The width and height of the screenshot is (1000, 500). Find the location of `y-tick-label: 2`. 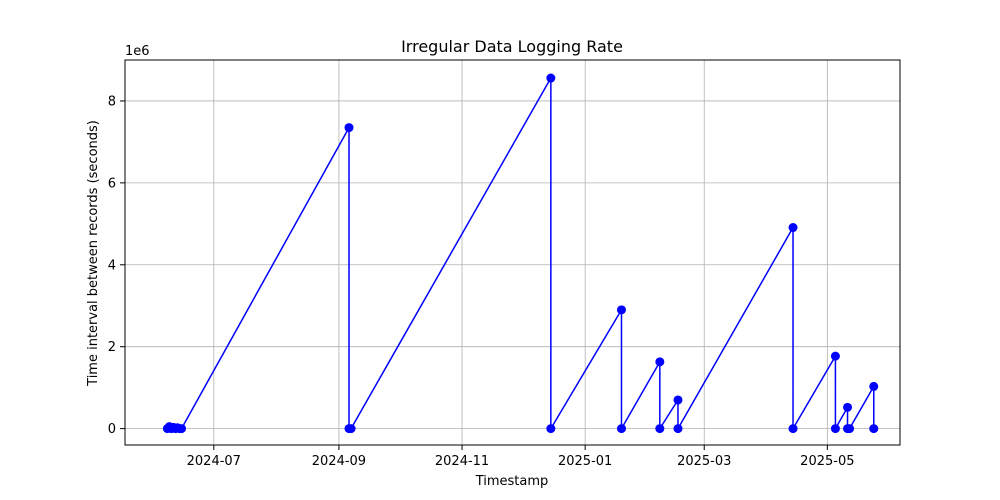

y-tick-label: 2 is located at coordinates (112, 347).